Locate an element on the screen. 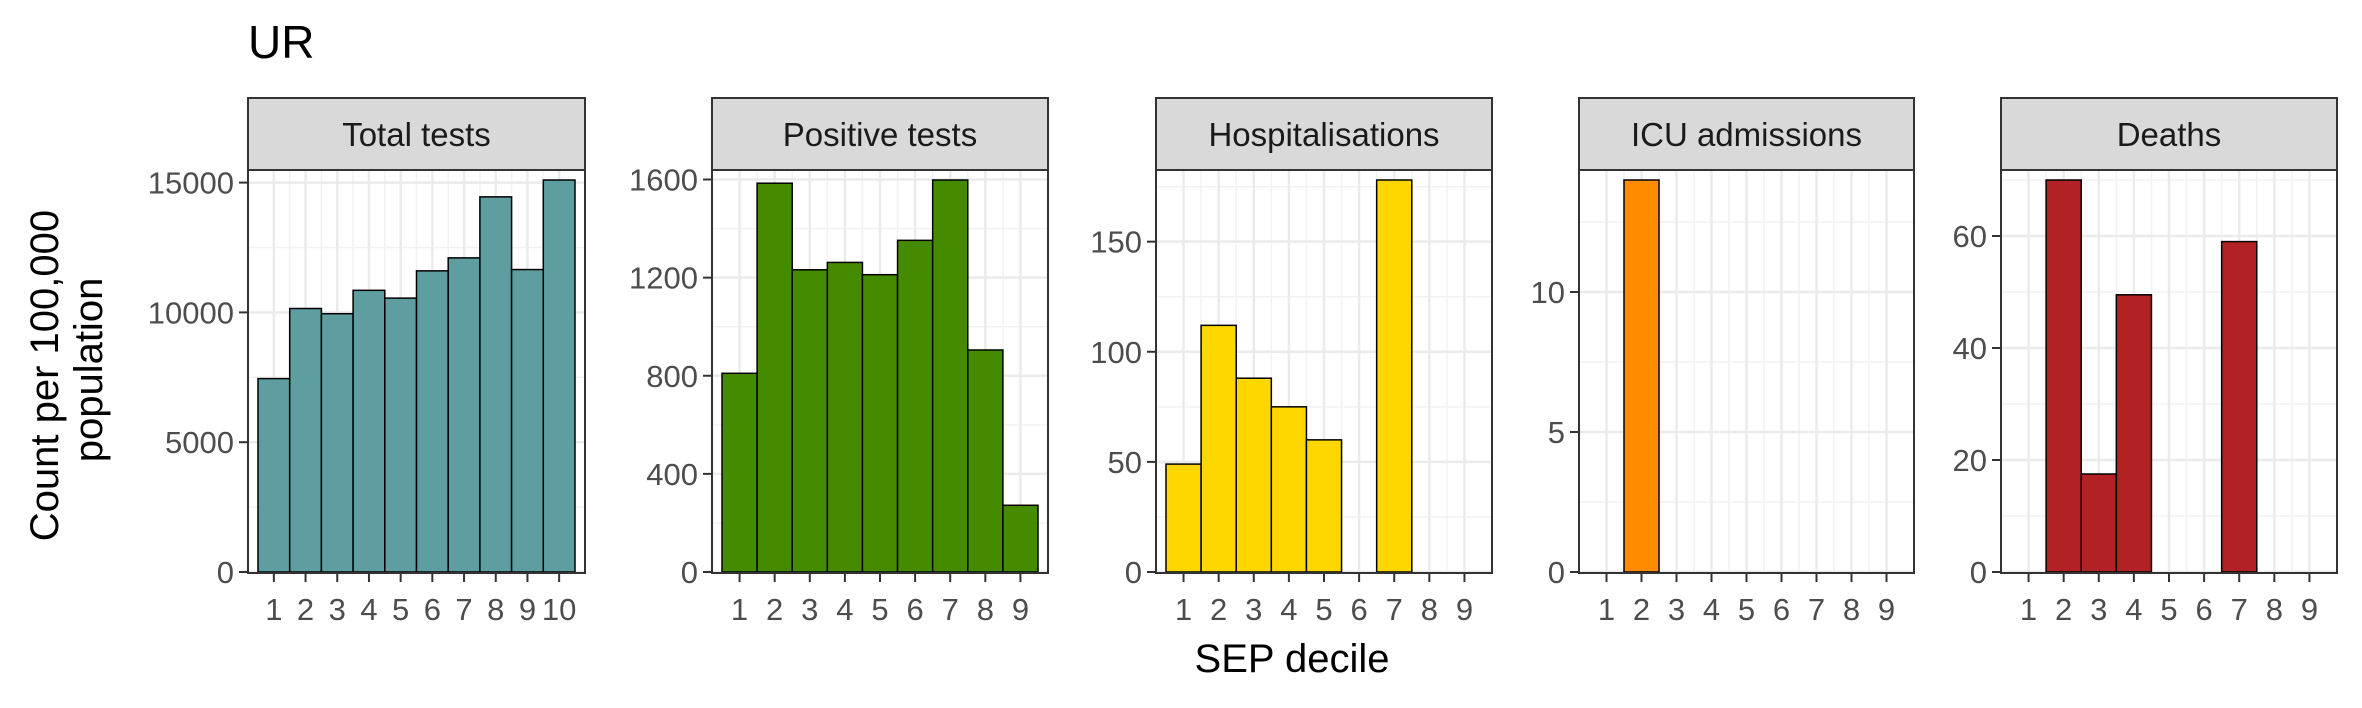 The width and height of the screenshot is (2362, 708). panel-deaths: Deaths 0 20 40 60 1 2 3 4 5 6 7 8 9 is located at coordinates (2145, 362).